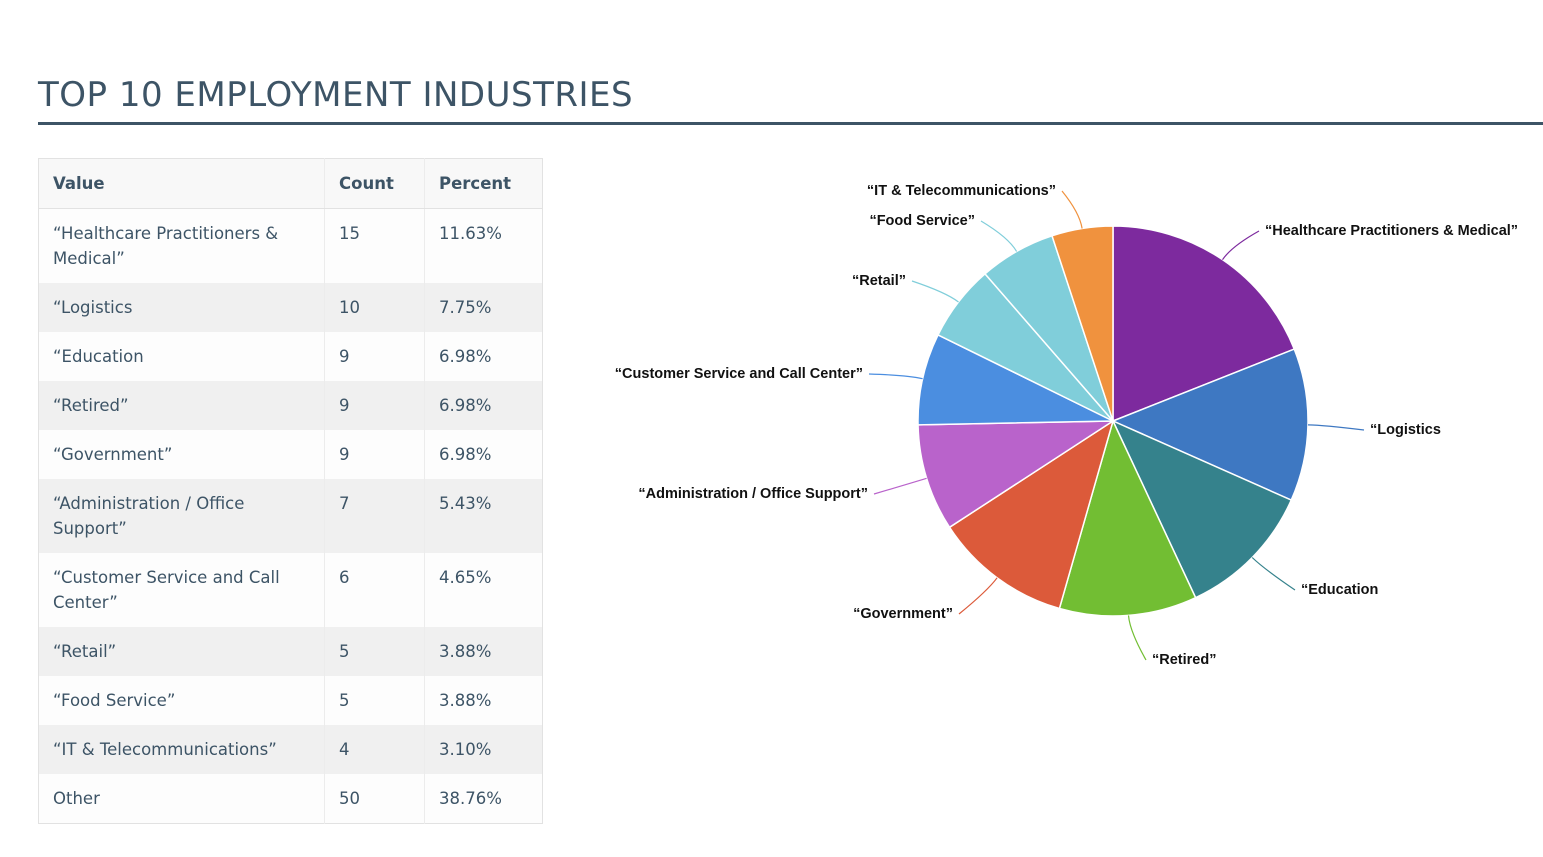  What do you see at coordinates (290, 405) in the screenshot?
I see `table-row: “Retired” 9 6.98%` at bounding box center [290, 405].